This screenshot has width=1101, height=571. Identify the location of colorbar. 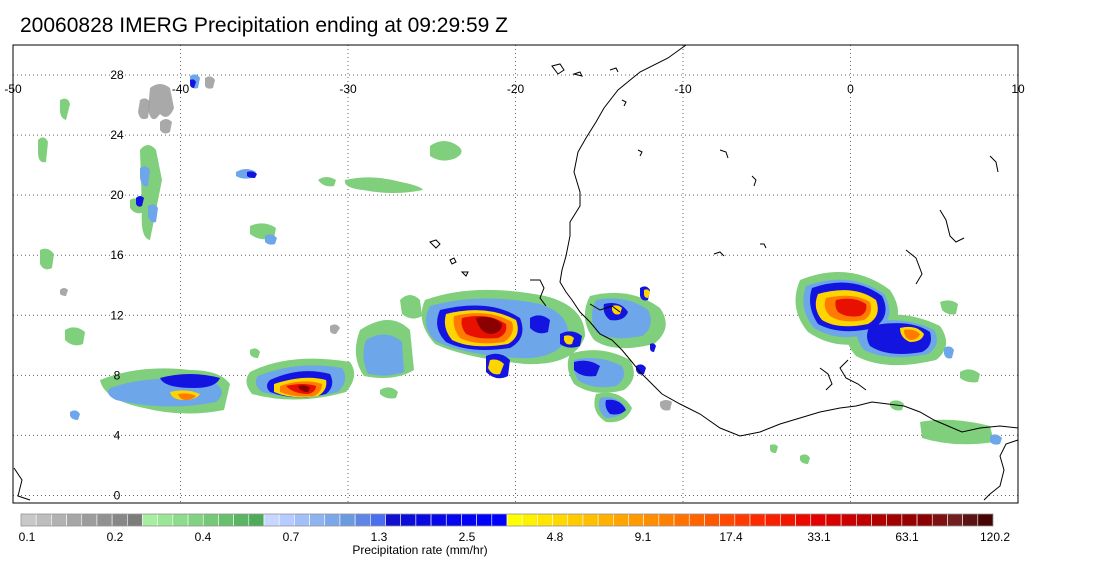
(507, 520).